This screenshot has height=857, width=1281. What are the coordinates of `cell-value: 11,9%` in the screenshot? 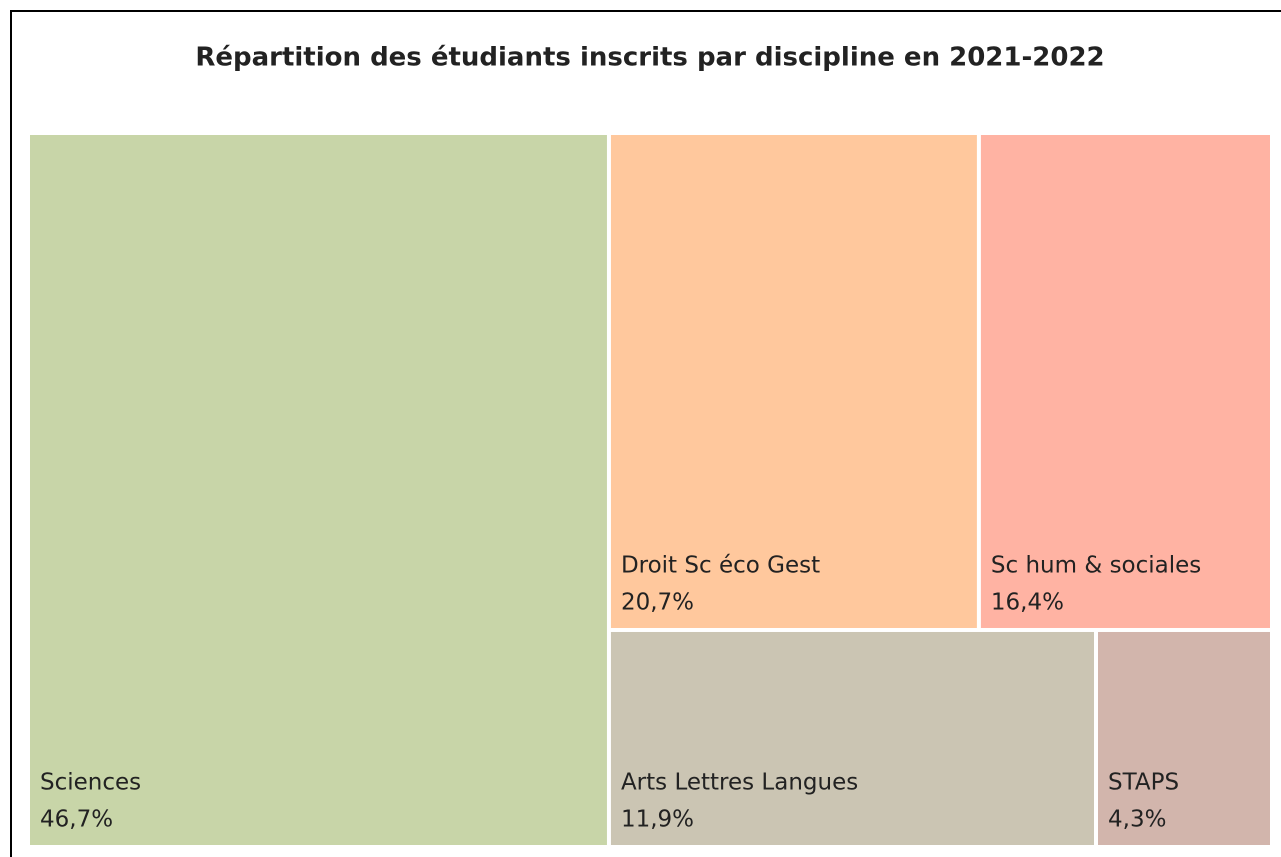 It's located at (657, 820).